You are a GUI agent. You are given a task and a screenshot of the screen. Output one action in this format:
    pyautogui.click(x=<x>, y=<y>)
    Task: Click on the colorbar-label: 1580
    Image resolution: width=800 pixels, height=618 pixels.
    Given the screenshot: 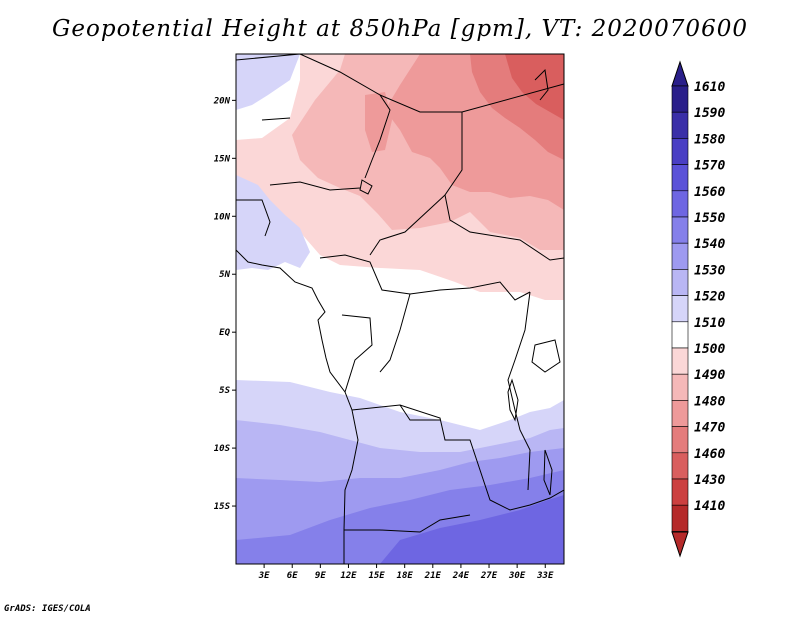 What is the action you would take?
    pyautogui.click(x=709, y=139)
    